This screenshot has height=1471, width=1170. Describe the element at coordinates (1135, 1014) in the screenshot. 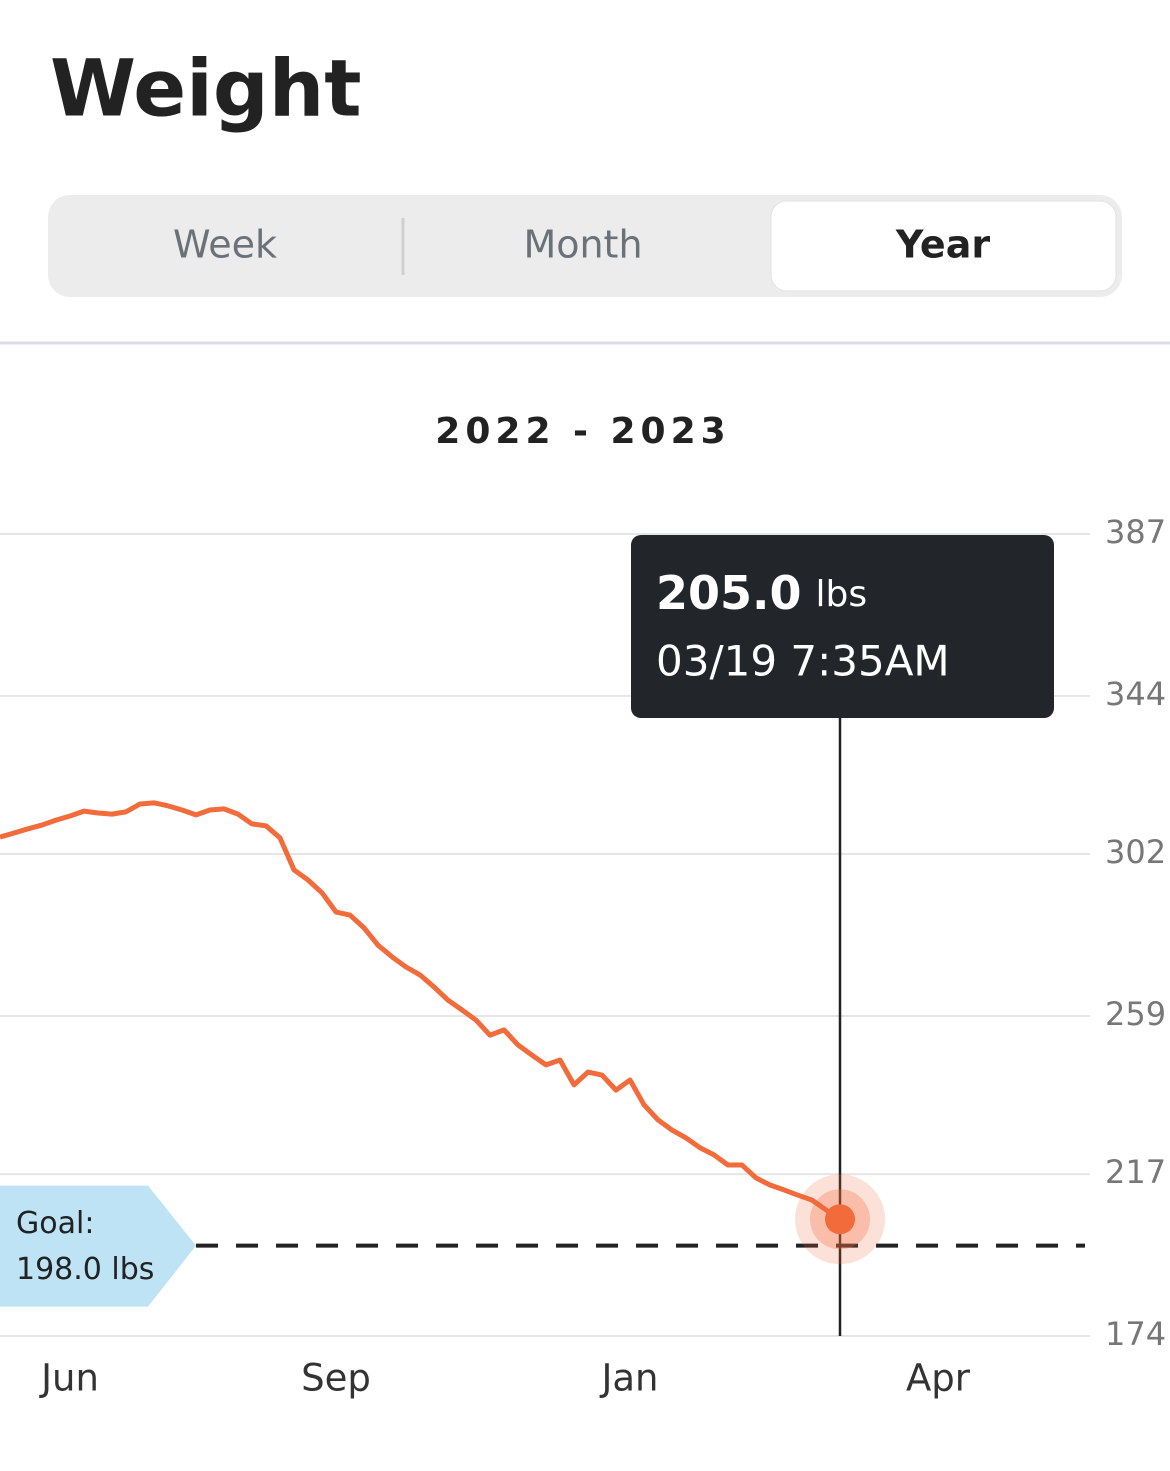

I see `y-tick-label: 259` at that location.